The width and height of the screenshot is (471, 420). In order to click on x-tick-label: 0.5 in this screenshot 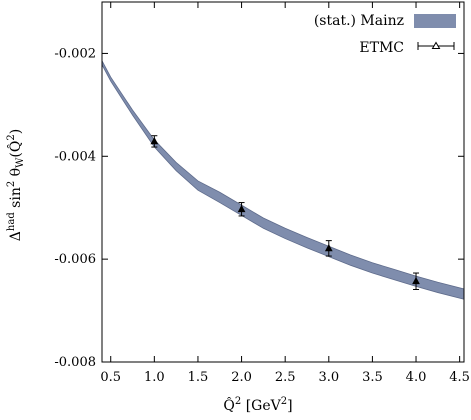, I will do `click(110, 377)`.